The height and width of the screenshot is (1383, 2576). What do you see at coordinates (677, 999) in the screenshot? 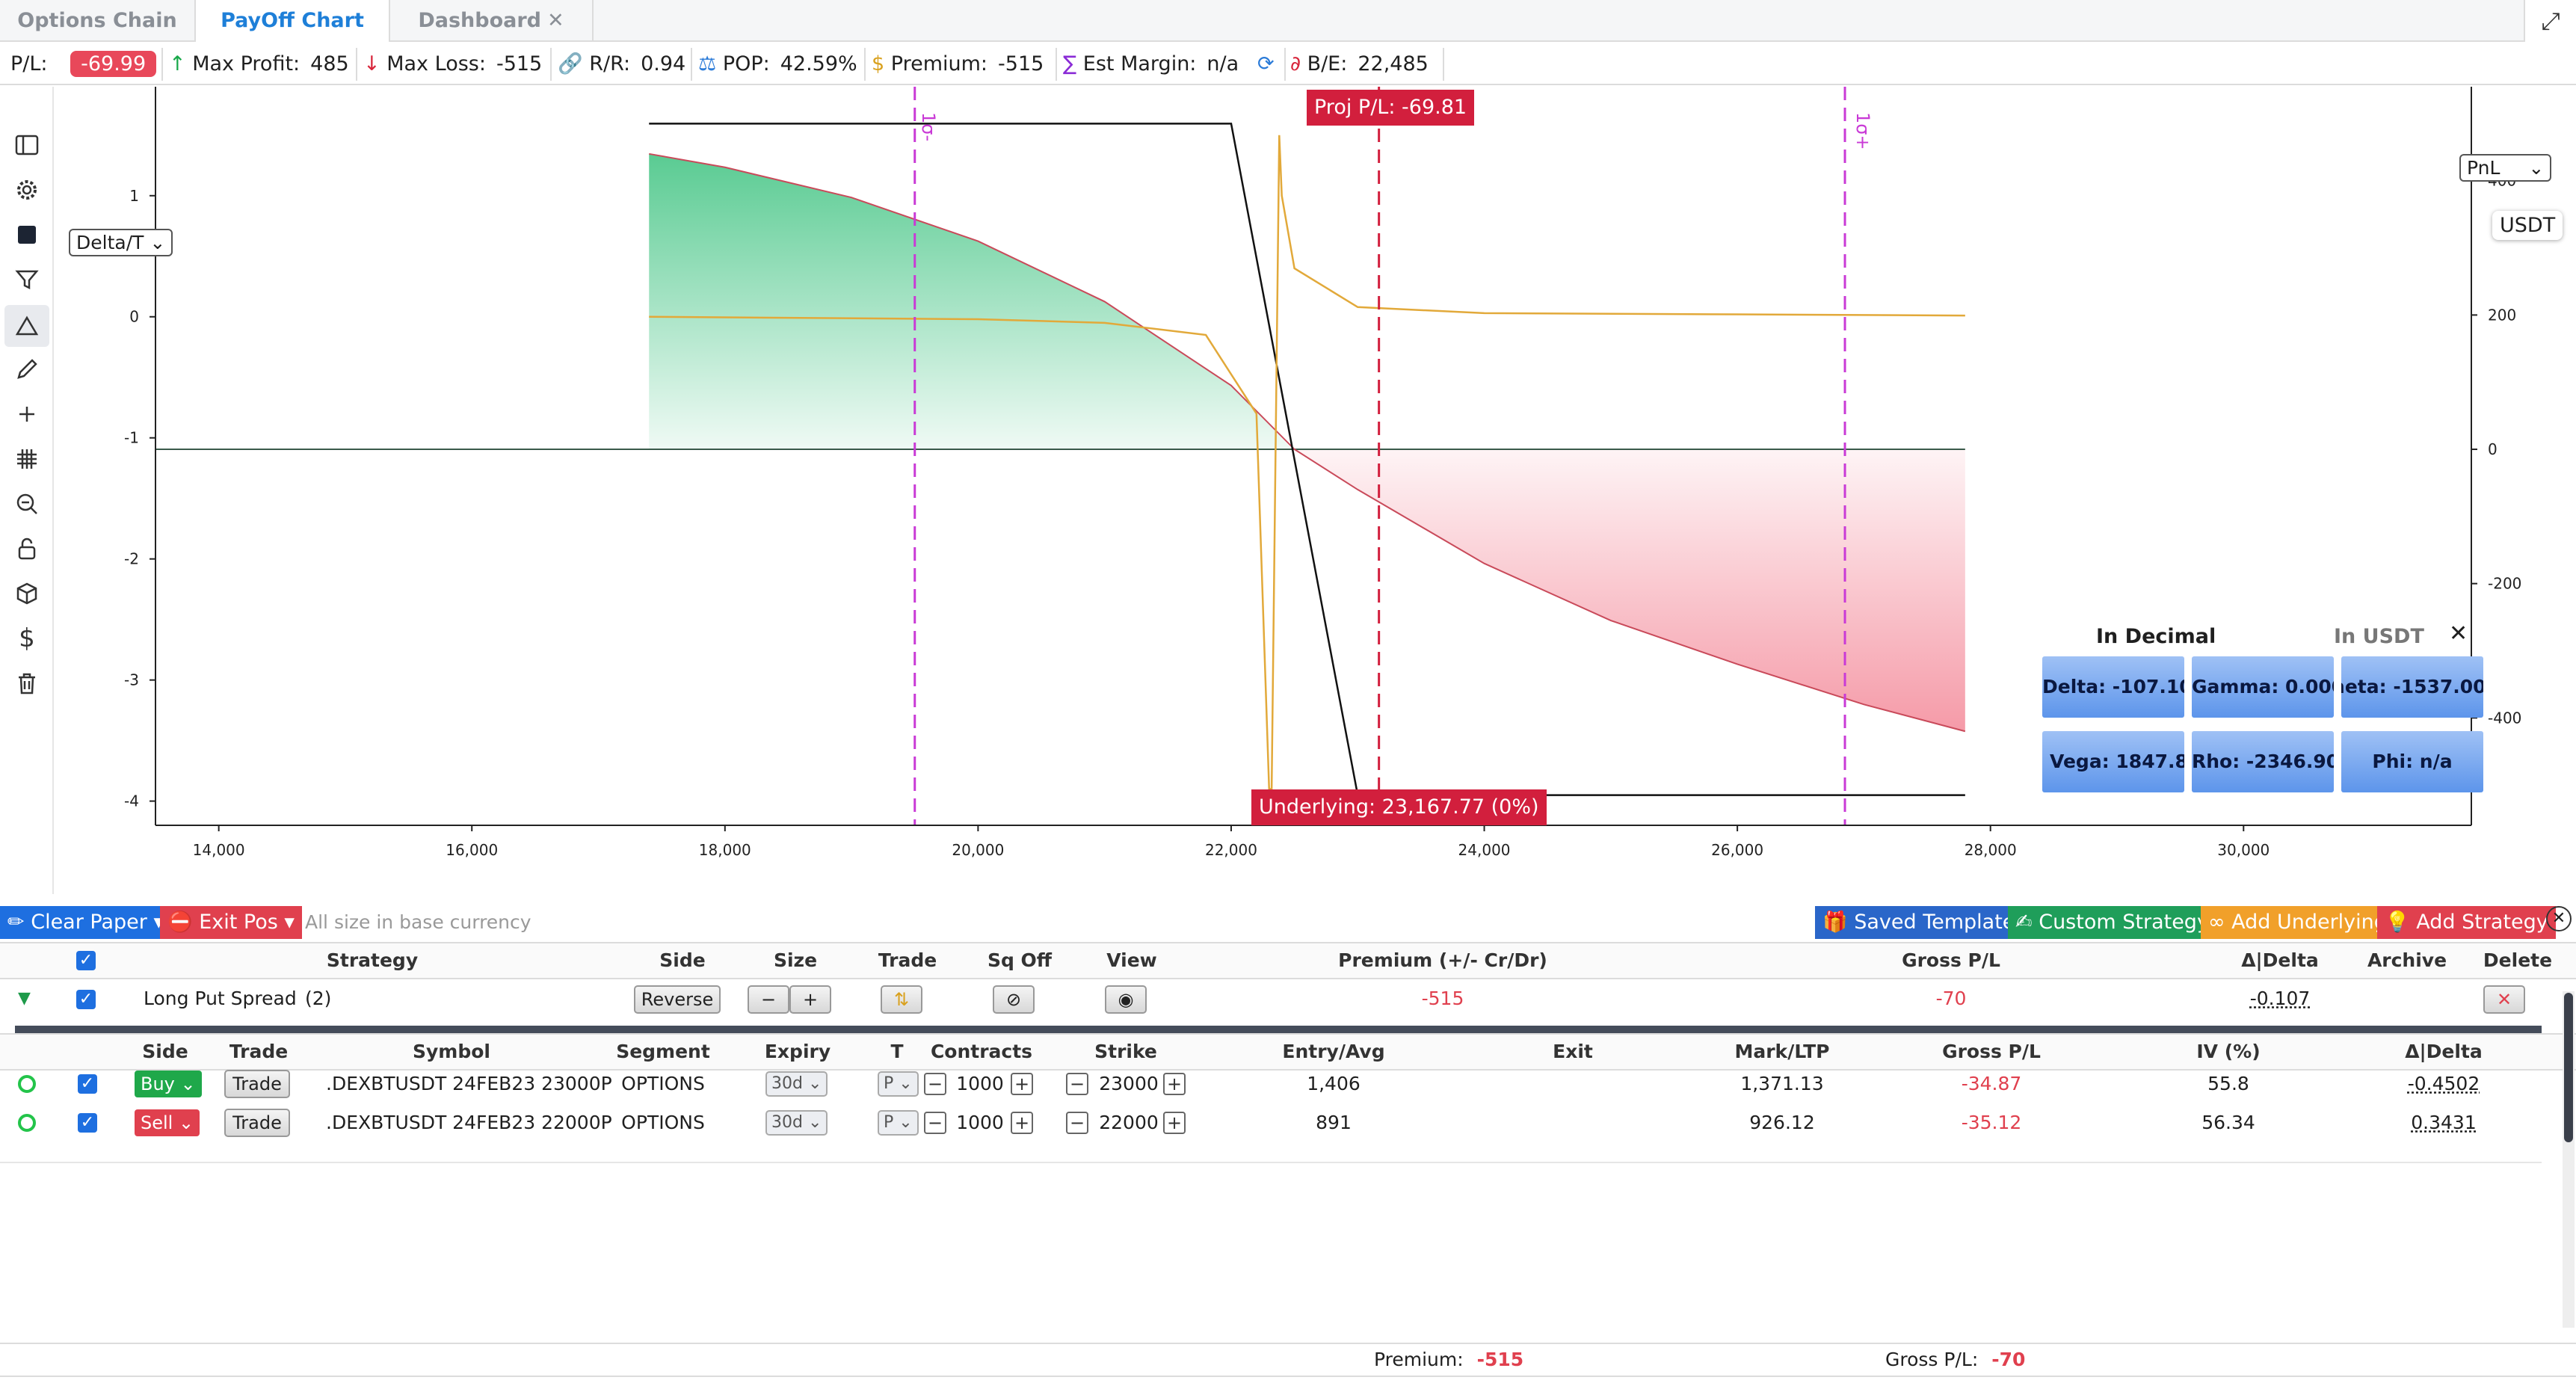
I see `reverse-button: Reverse` at bounding box center [677, 999].